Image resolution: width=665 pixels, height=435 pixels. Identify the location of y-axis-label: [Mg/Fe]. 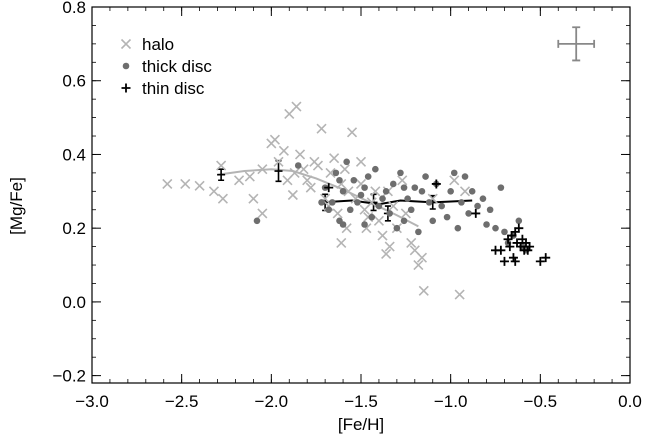
(16, 206).